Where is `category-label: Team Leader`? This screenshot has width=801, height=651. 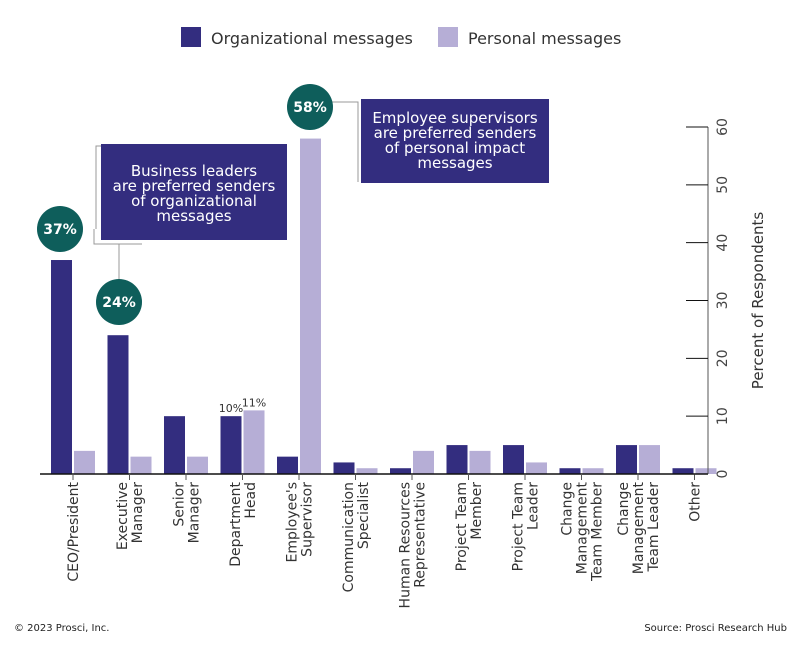 category-label: Team Leader is located at coordinates (654, 527).